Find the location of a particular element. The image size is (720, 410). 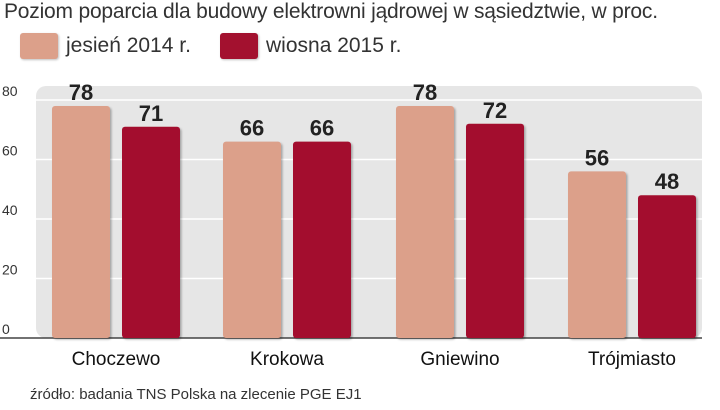

y-tick-label-20: 20 is located at coordinates (10, 270).